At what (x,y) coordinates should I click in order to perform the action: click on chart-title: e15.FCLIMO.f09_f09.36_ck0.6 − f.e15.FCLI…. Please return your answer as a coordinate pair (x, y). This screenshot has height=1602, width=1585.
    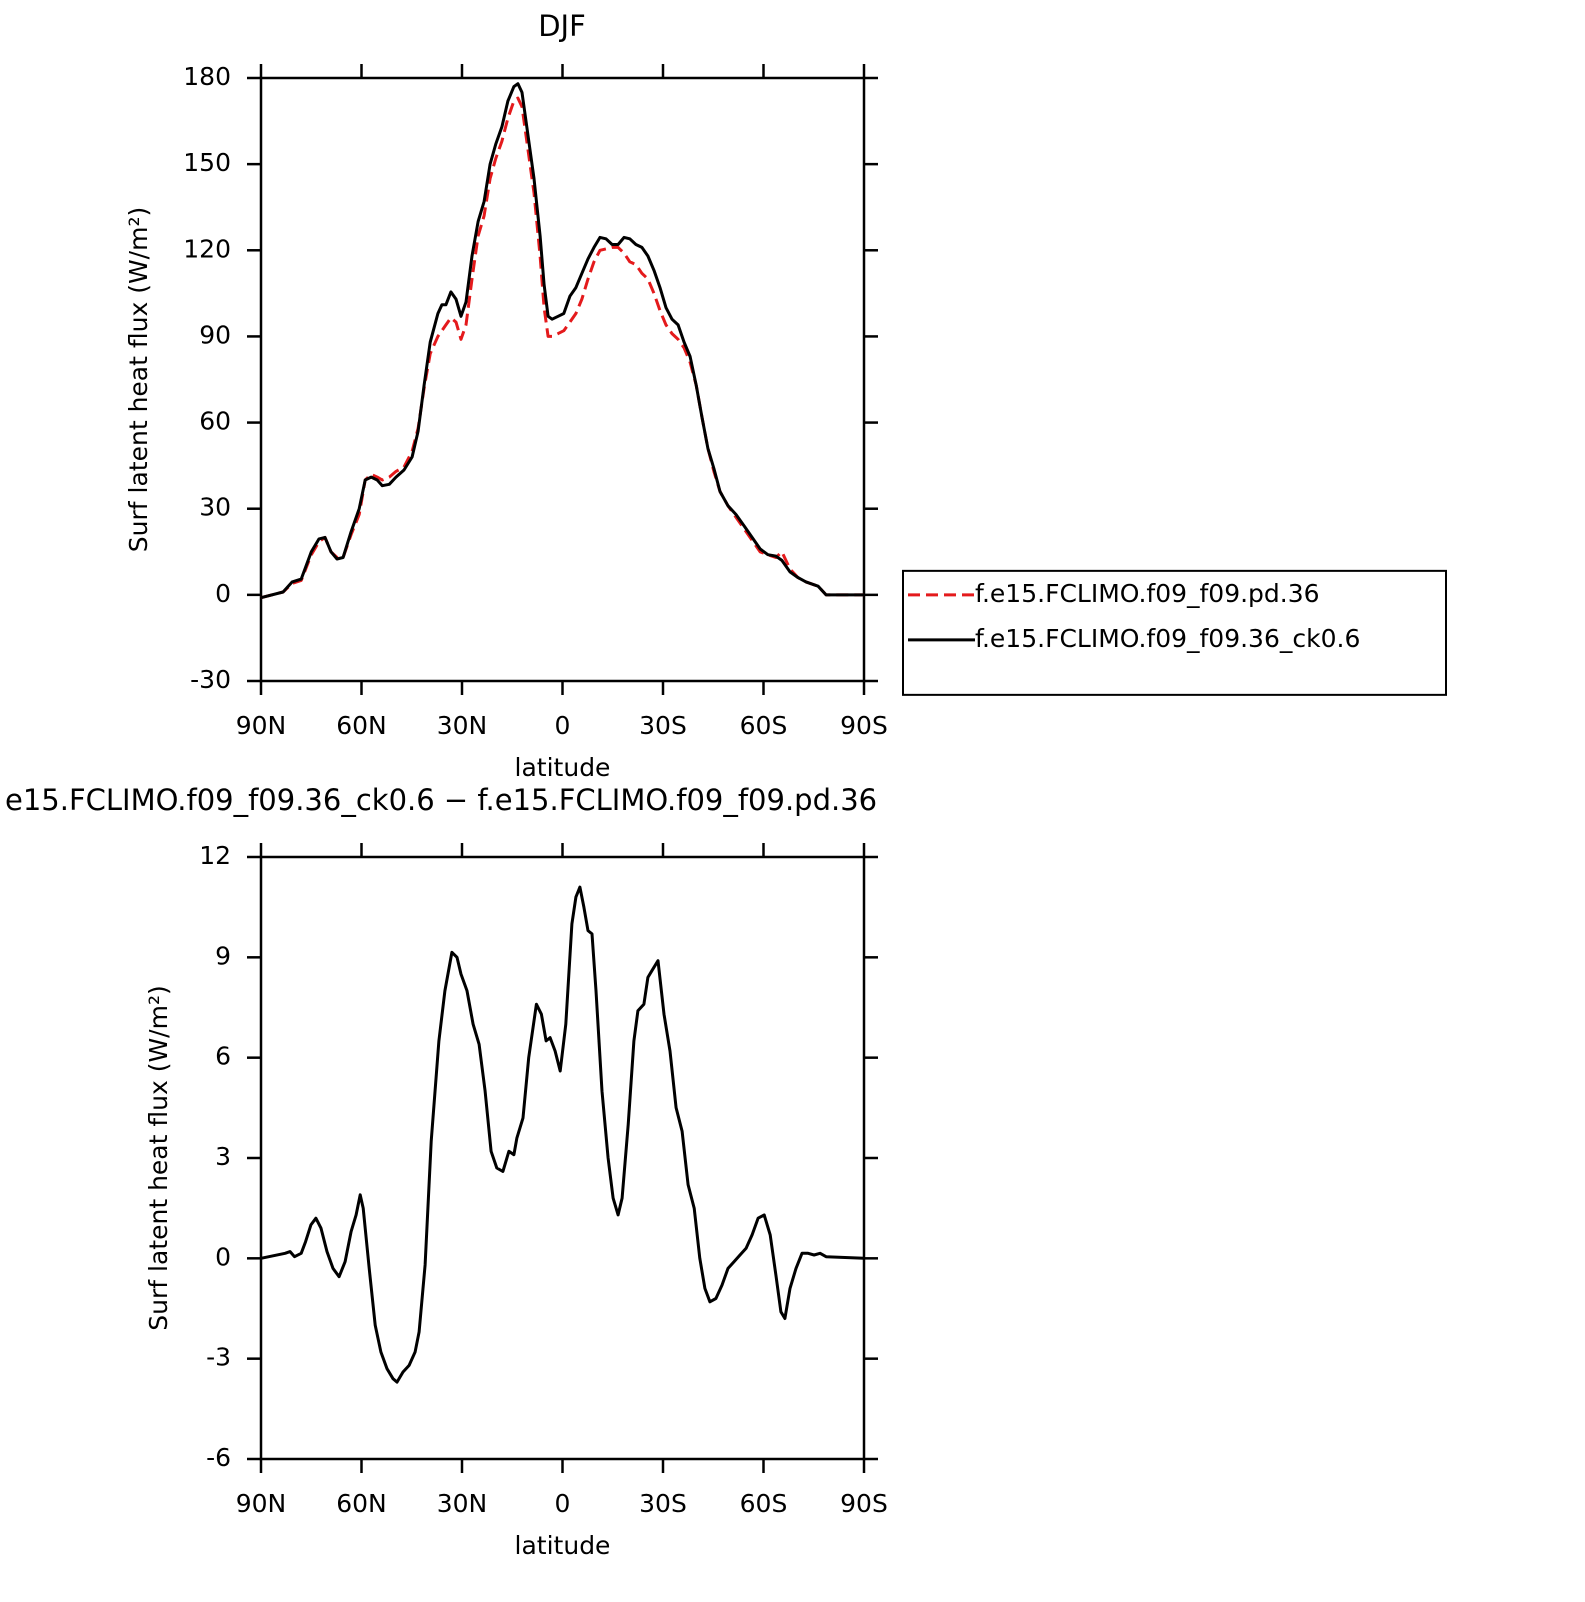
    Looking at the image, I should click on (441, 800).